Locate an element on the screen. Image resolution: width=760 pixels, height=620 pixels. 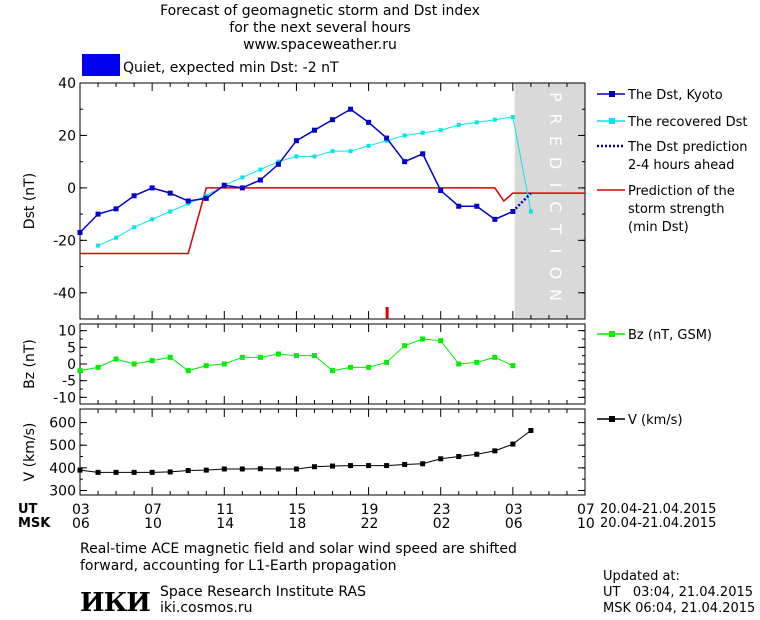
institute-name: Space Research Institute RAS is located at coordinates (263, 592).